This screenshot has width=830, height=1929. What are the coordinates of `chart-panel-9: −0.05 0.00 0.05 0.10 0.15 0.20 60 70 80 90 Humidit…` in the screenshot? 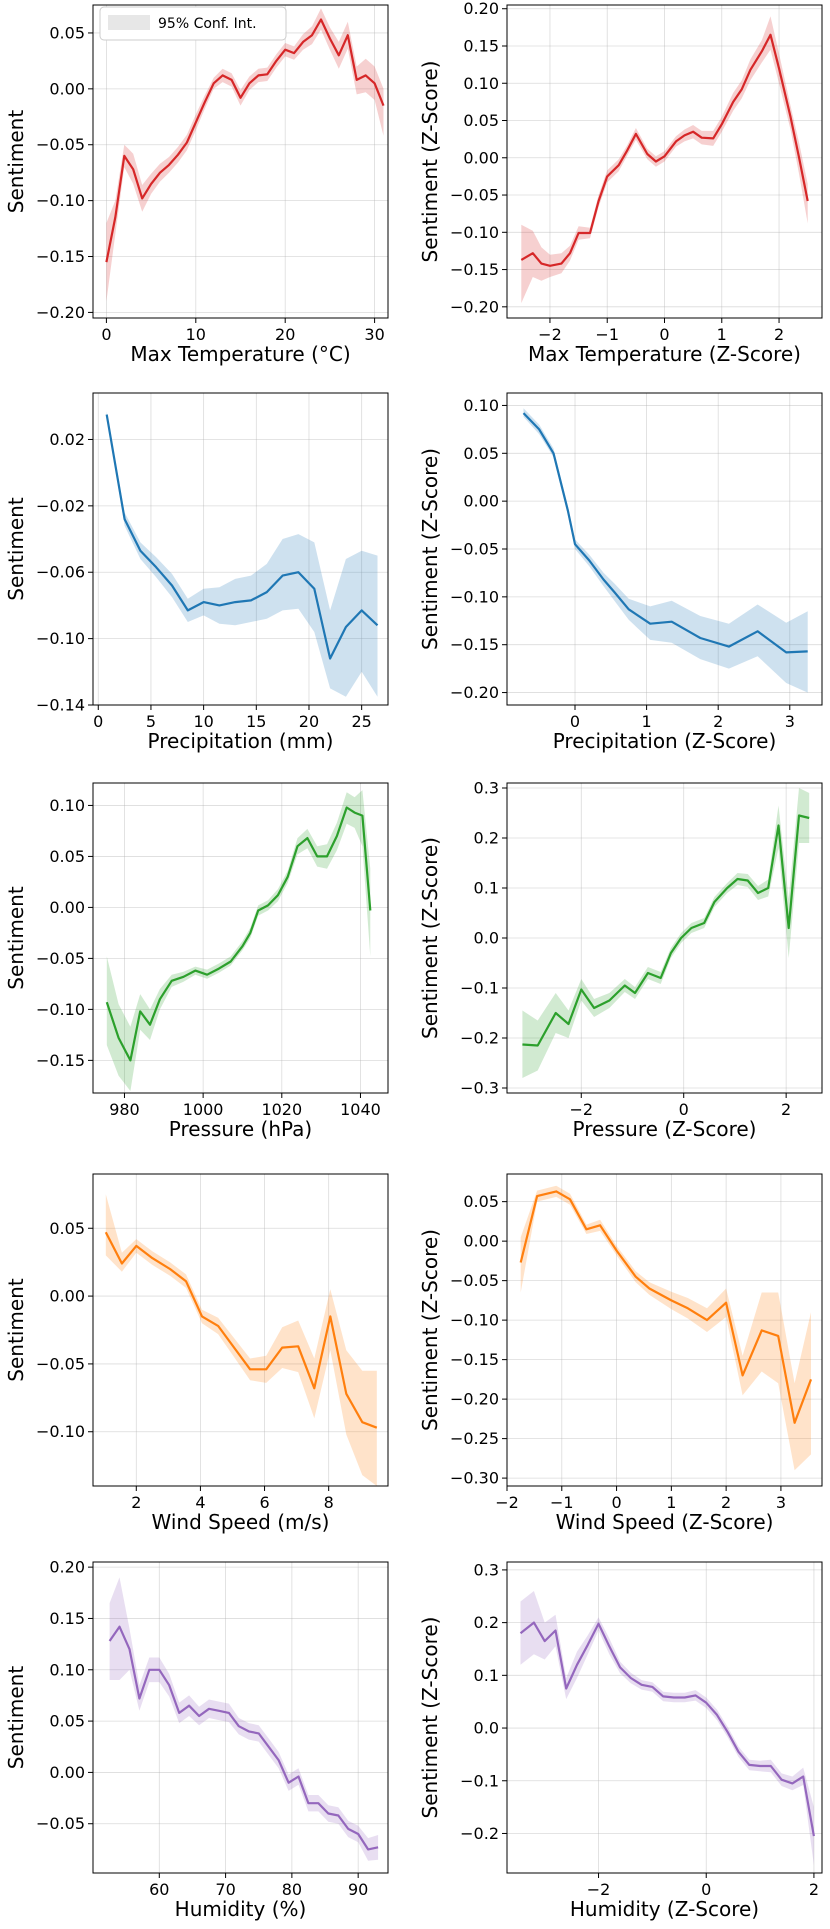 It's located at (196, 1739).